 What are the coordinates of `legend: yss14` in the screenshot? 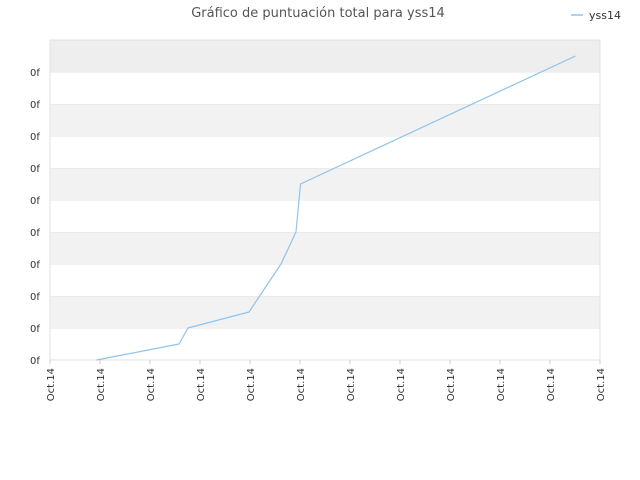 It's located at (596, 15).